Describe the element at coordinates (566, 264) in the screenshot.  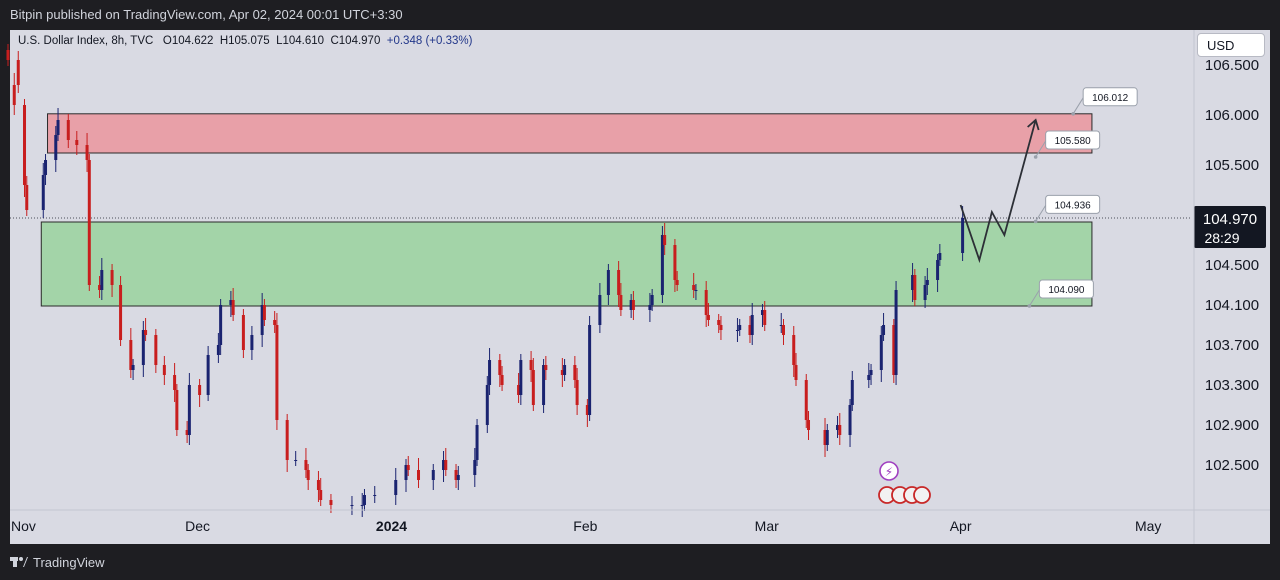
I see `support-zone` at that location.